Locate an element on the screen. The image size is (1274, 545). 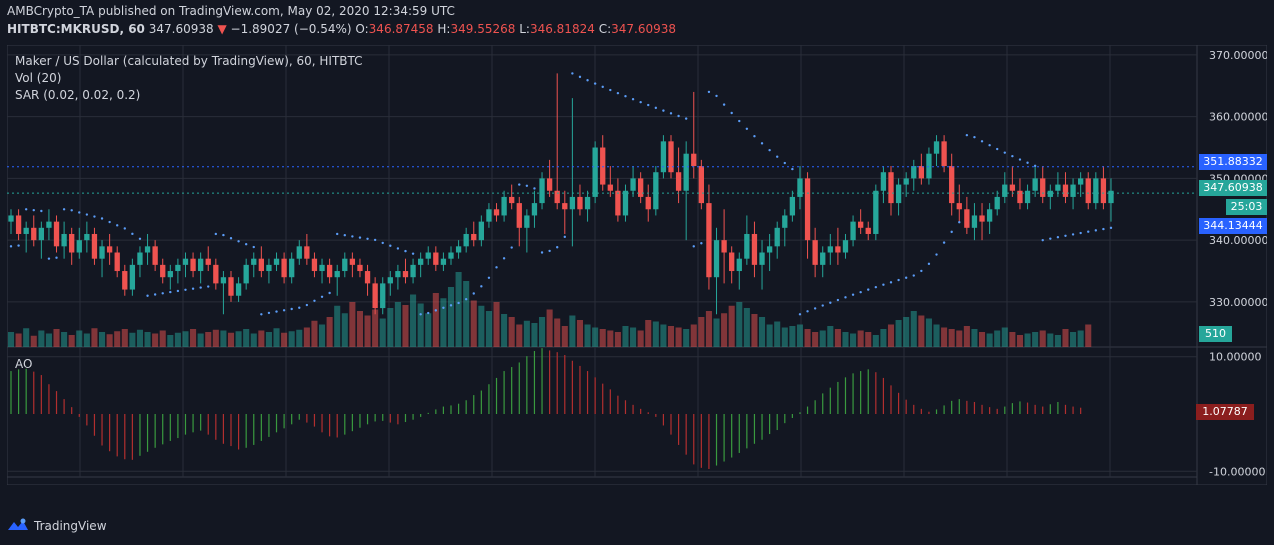
tradingview-logo-icon is located at coordinates (18, 525).